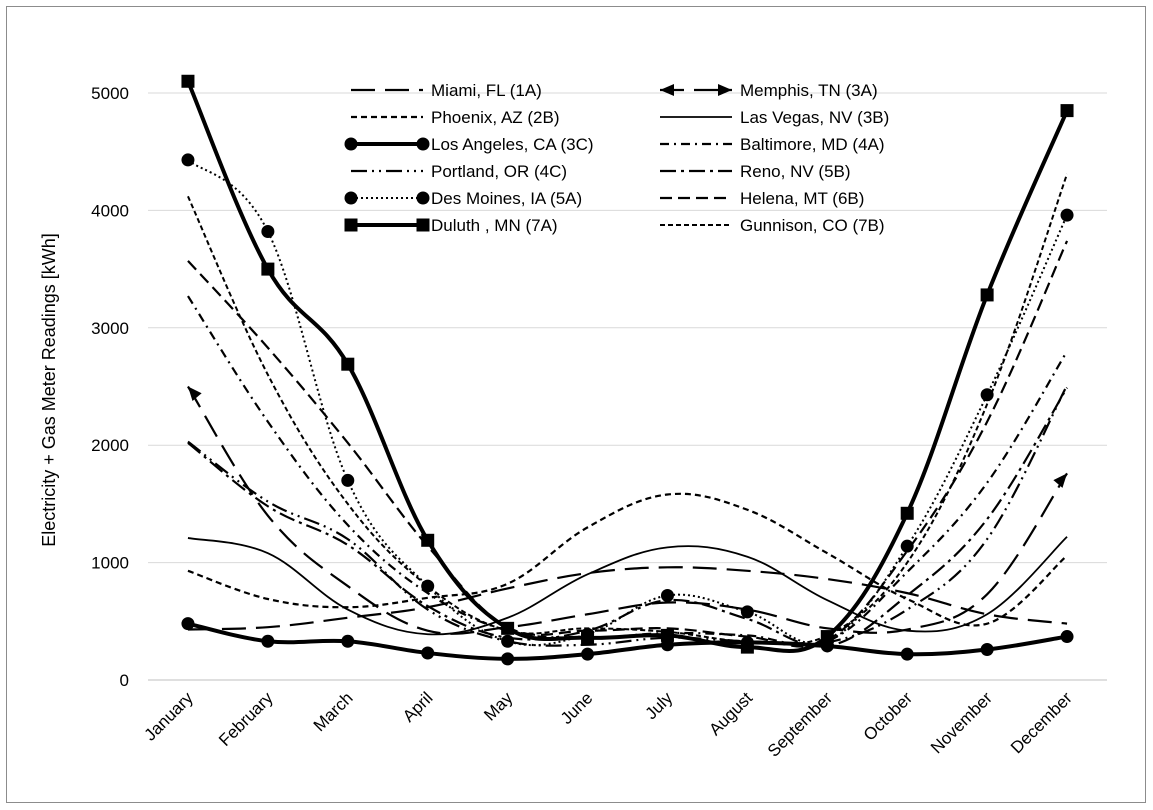 The image size is (1153, 810). I want to click on x-tick-label: March, so click(333, 711).